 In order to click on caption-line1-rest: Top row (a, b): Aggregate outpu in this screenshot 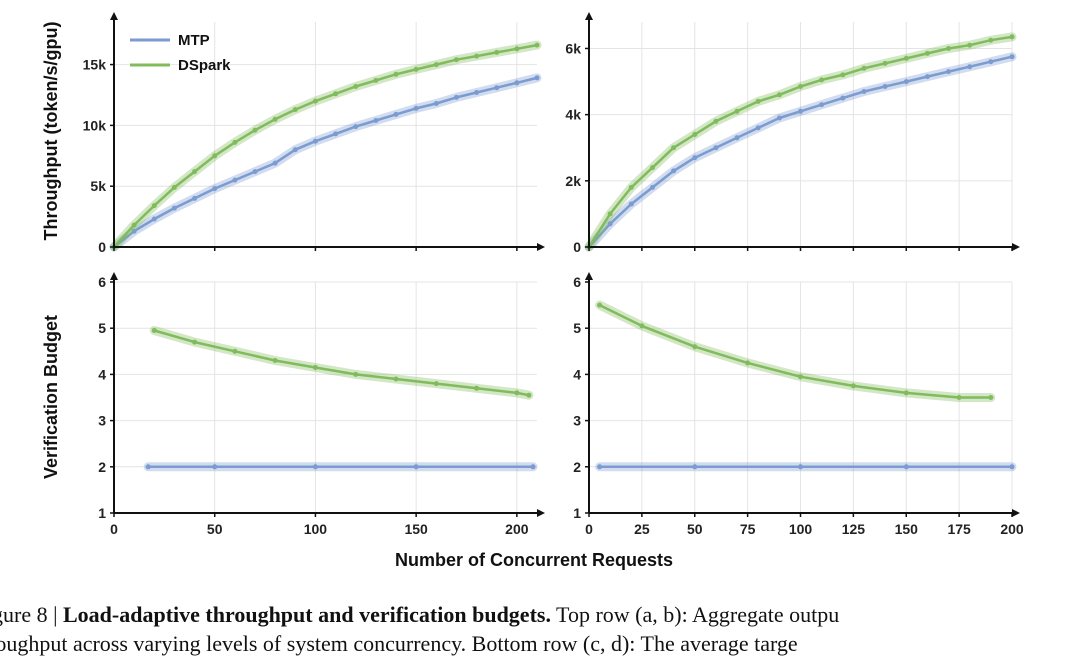, I will do `click(695, 614)`.